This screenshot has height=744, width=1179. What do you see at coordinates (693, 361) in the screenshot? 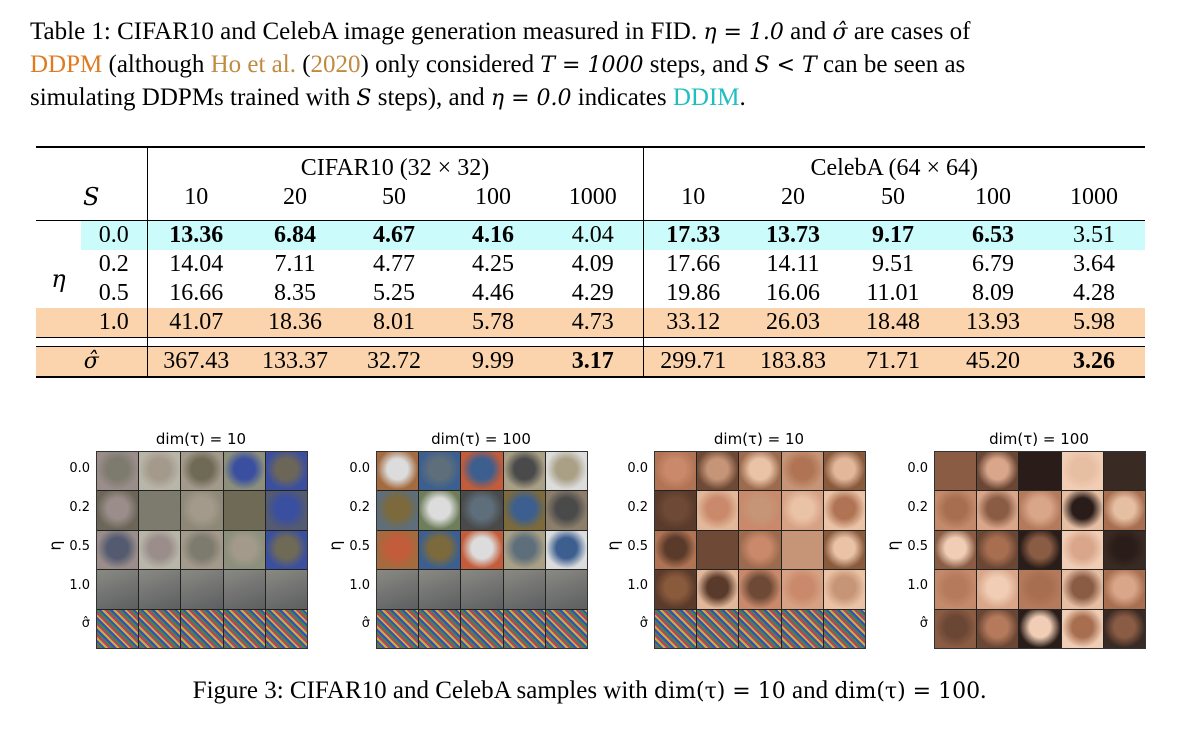
I see `table-cell: 299.71` at bounding box center [693, 361].